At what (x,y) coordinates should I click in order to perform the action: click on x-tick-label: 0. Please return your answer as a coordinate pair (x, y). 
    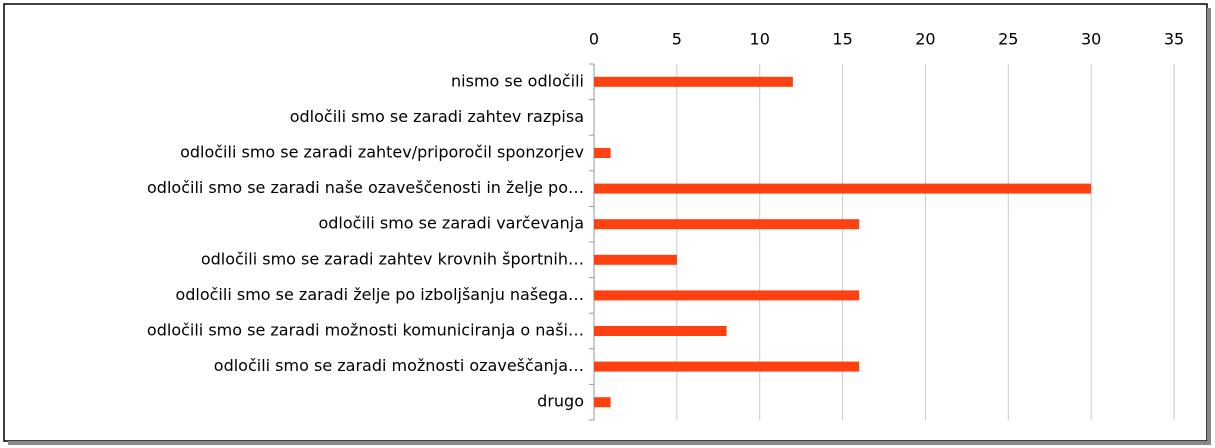
    Looking at the image, I should click on (594, 39).